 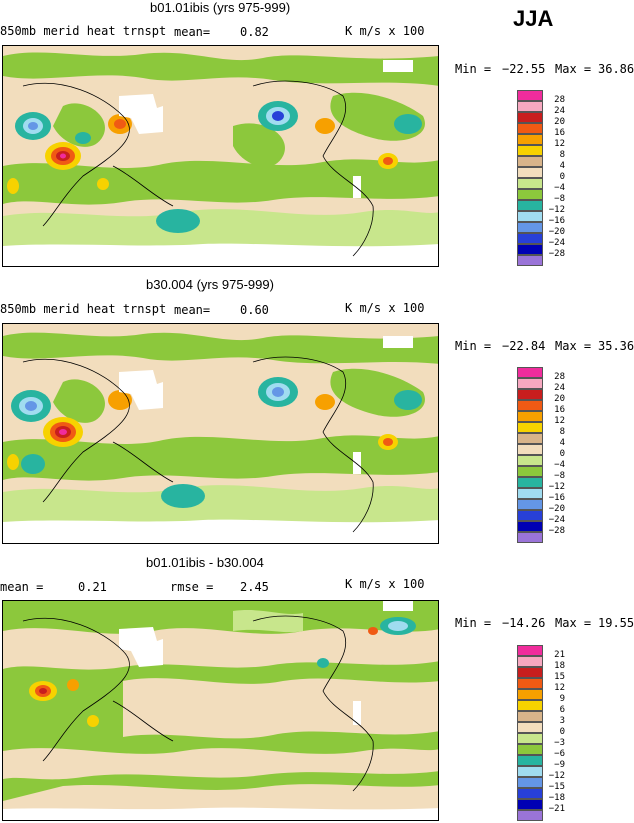 What do you see at coordinates (385, 584) in the screenshot?
I see `panel-3-units: K m/s x 100` at bounding box center [385, 584].